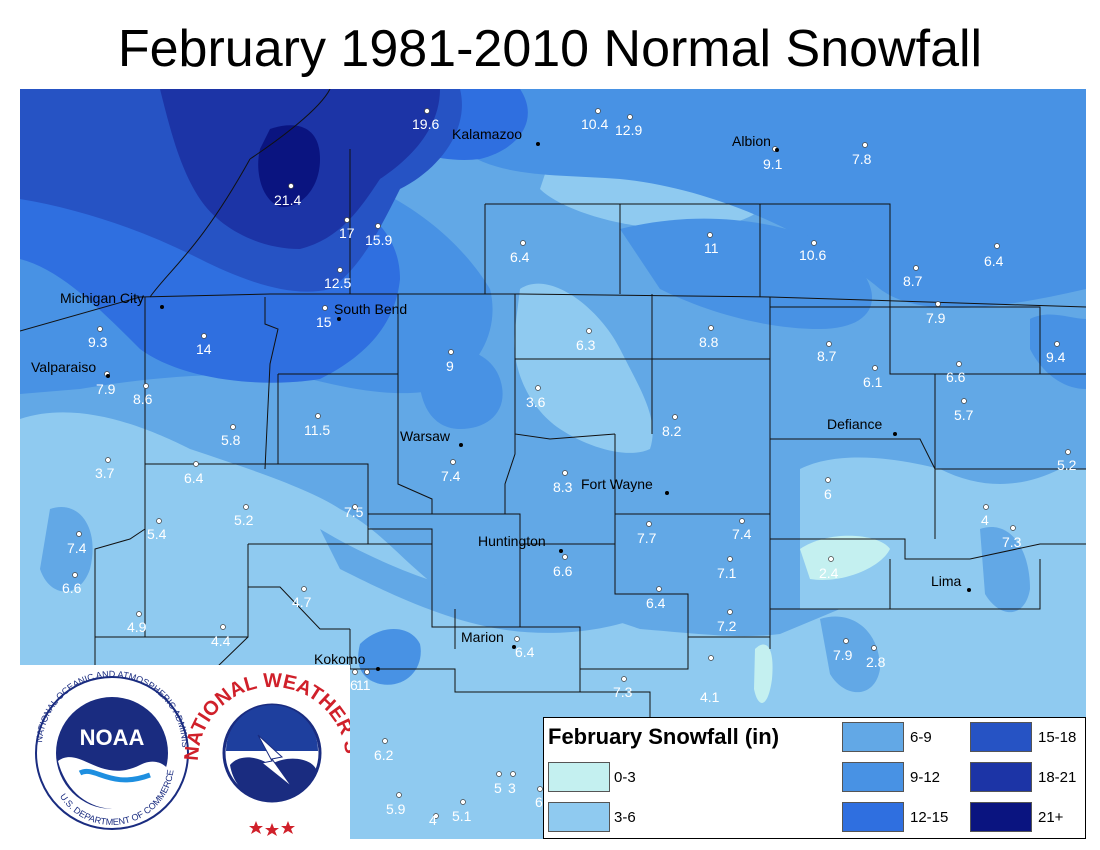 The image size is (1100, 850). What do you see at coordinates (829, 573) in the screenshot?
I see `station-value: 2.4` at bounding box center [829, 573].